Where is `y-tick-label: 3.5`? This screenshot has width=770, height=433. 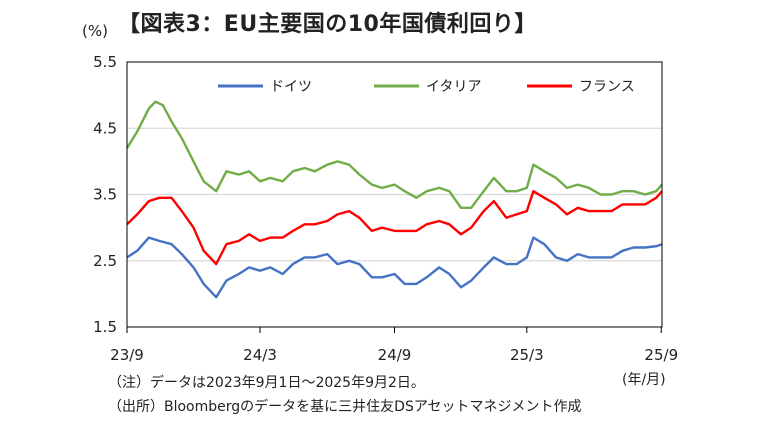
y-tick-label: 3.5 is located at coordinates (105, 195).